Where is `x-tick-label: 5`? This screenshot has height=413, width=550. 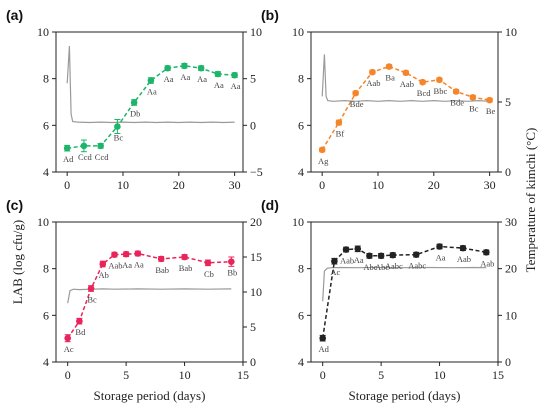 x-tick-label: 5 is located at coordinates (126, 375).